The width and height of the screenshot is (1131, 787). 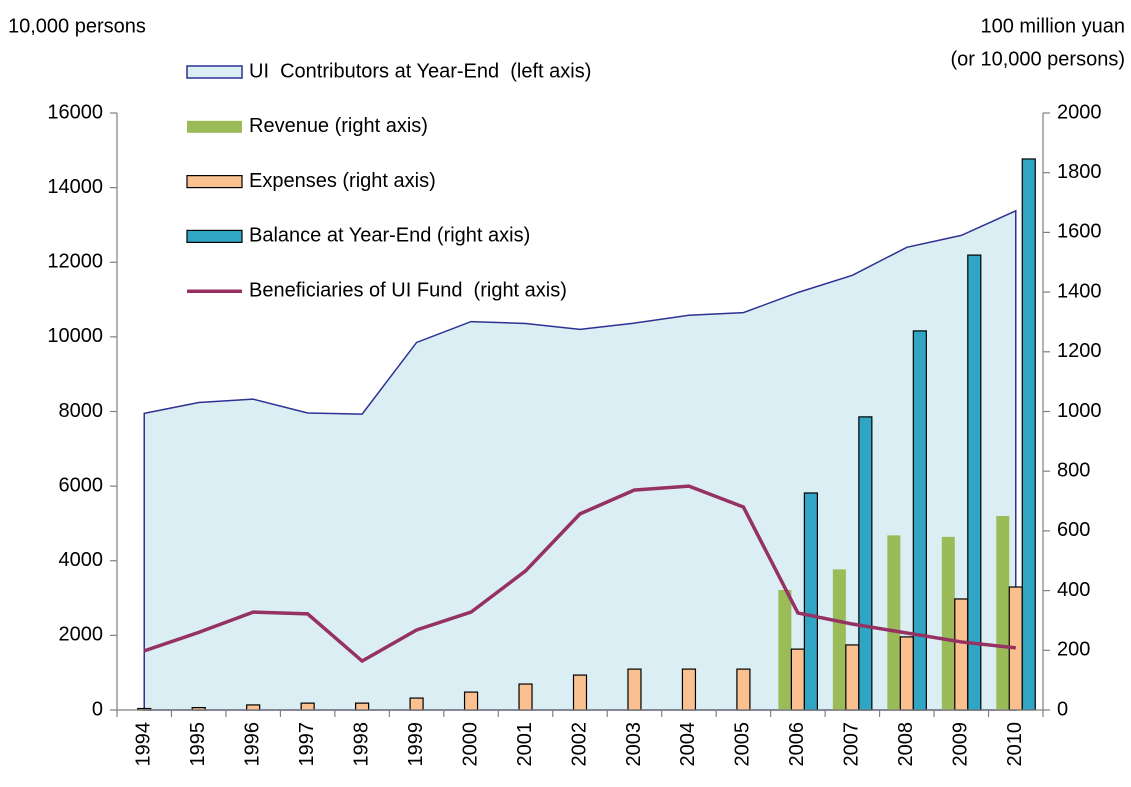 What do you see at coordinates (416, 744) in the screenshot?
I see `x-tick-label: 1999` at bounding box center [416, 744].